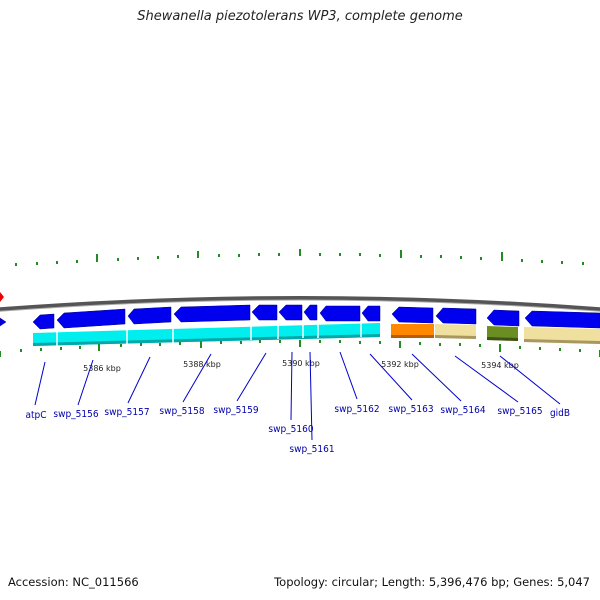  I want to click on gene-label-swp-5162: swp_5162, so click(356, 409).